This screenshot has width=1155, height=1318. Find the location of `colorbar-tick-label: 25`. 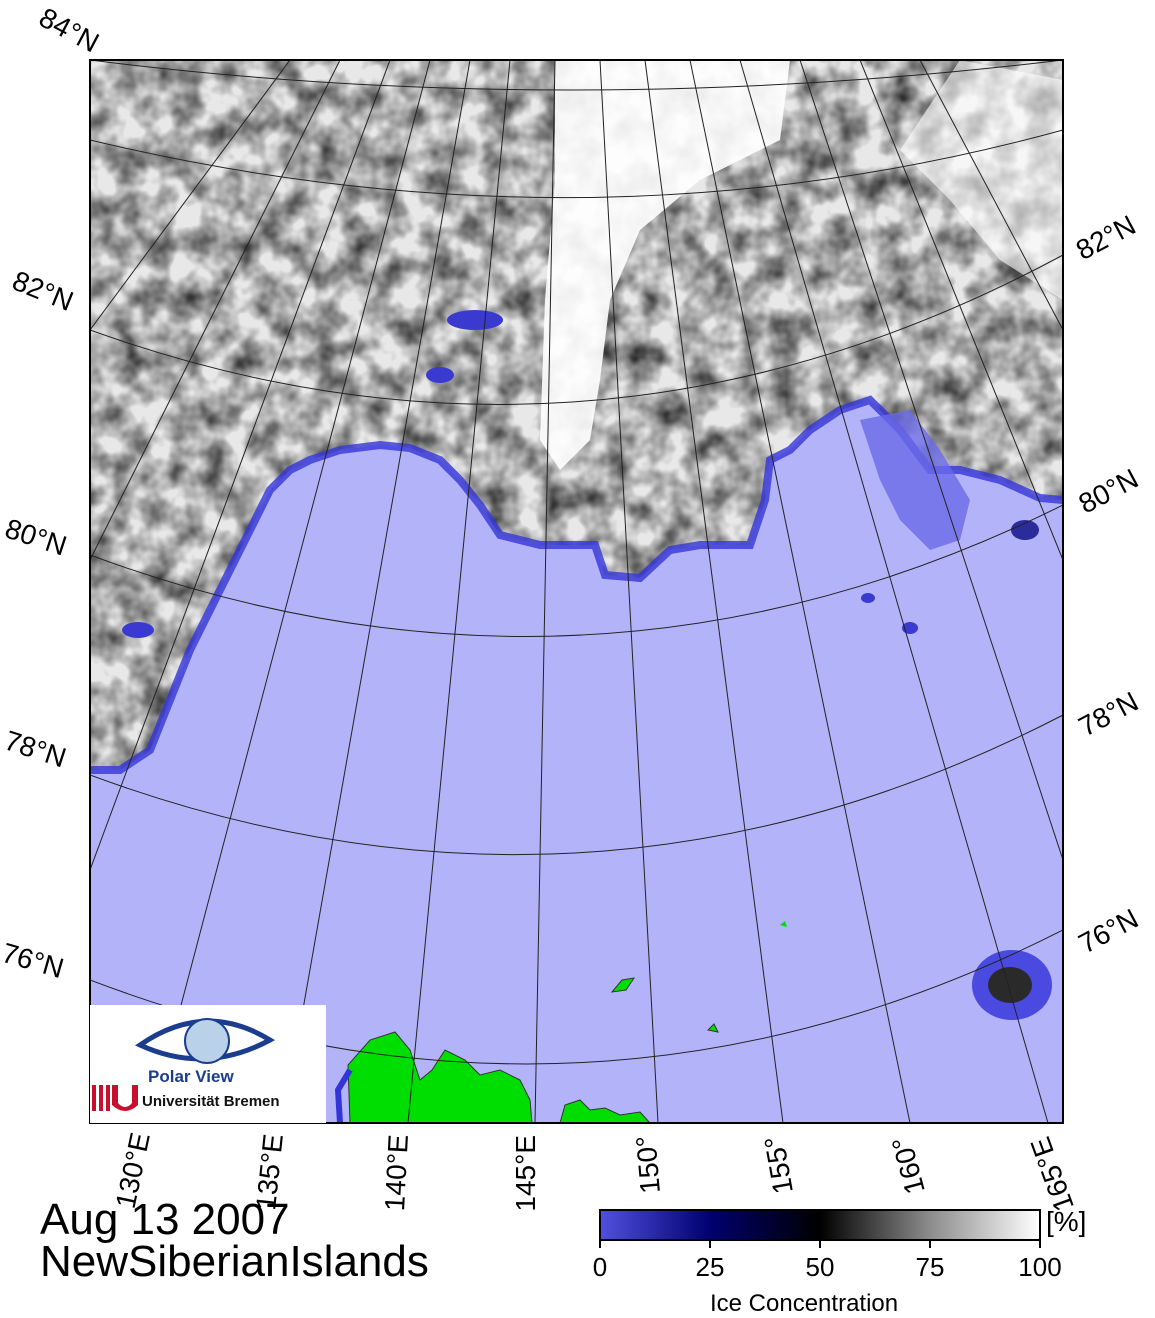

colorbar-tick-label: 25 is located at coordinates (710, 1267).